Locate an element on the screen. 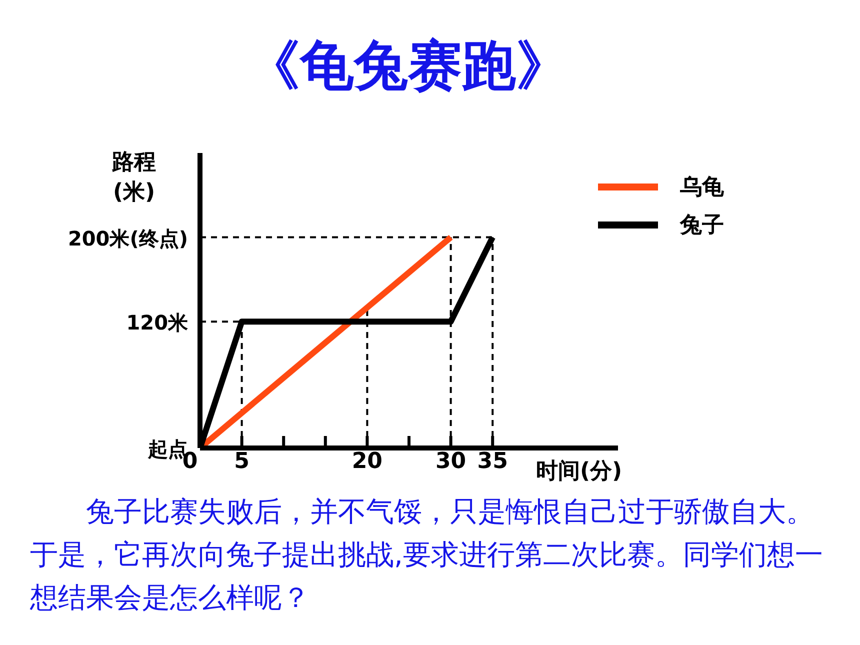 The width and height of the screenshot is (860, 645). legend-label: 乌龟 is located at coordinates (702, 188).